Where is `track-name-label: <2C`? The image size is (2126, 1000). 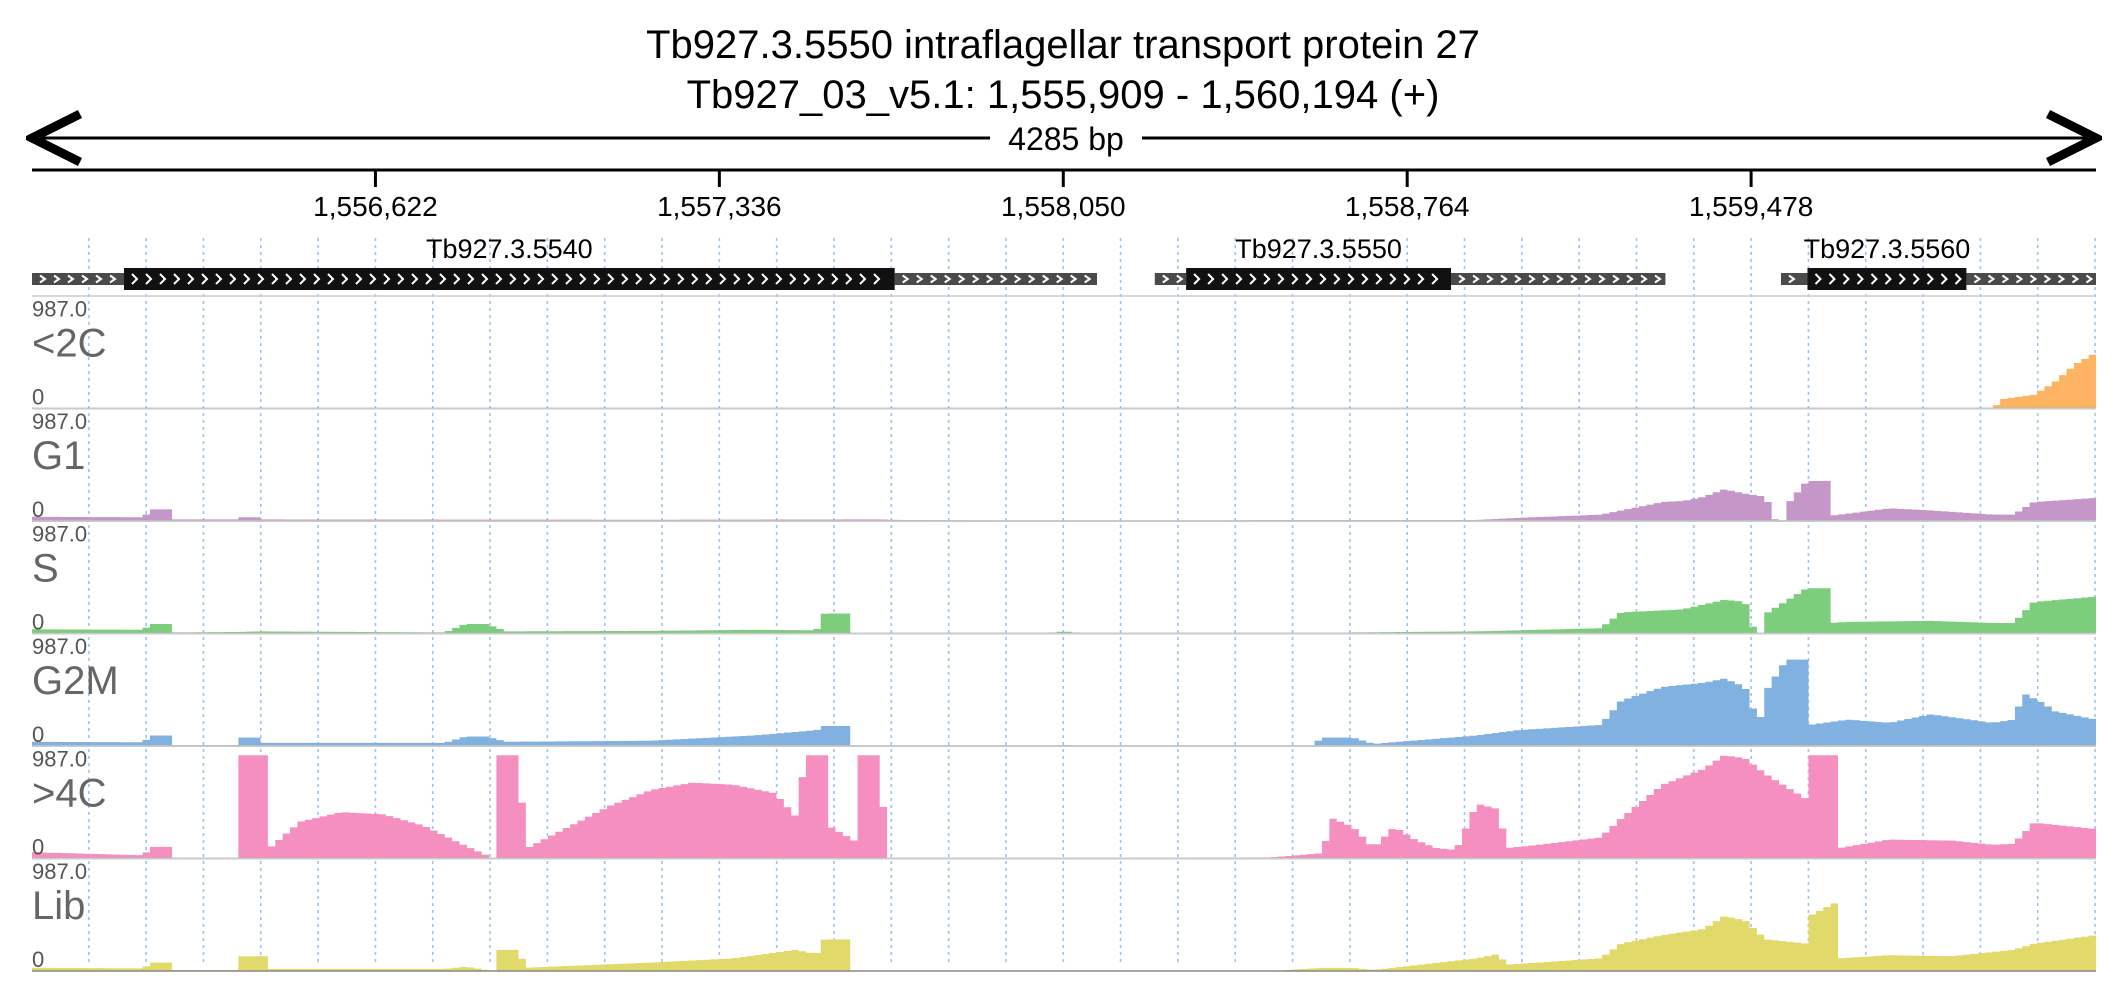 track-name-label: <2C is located at coordinates (69, 344).